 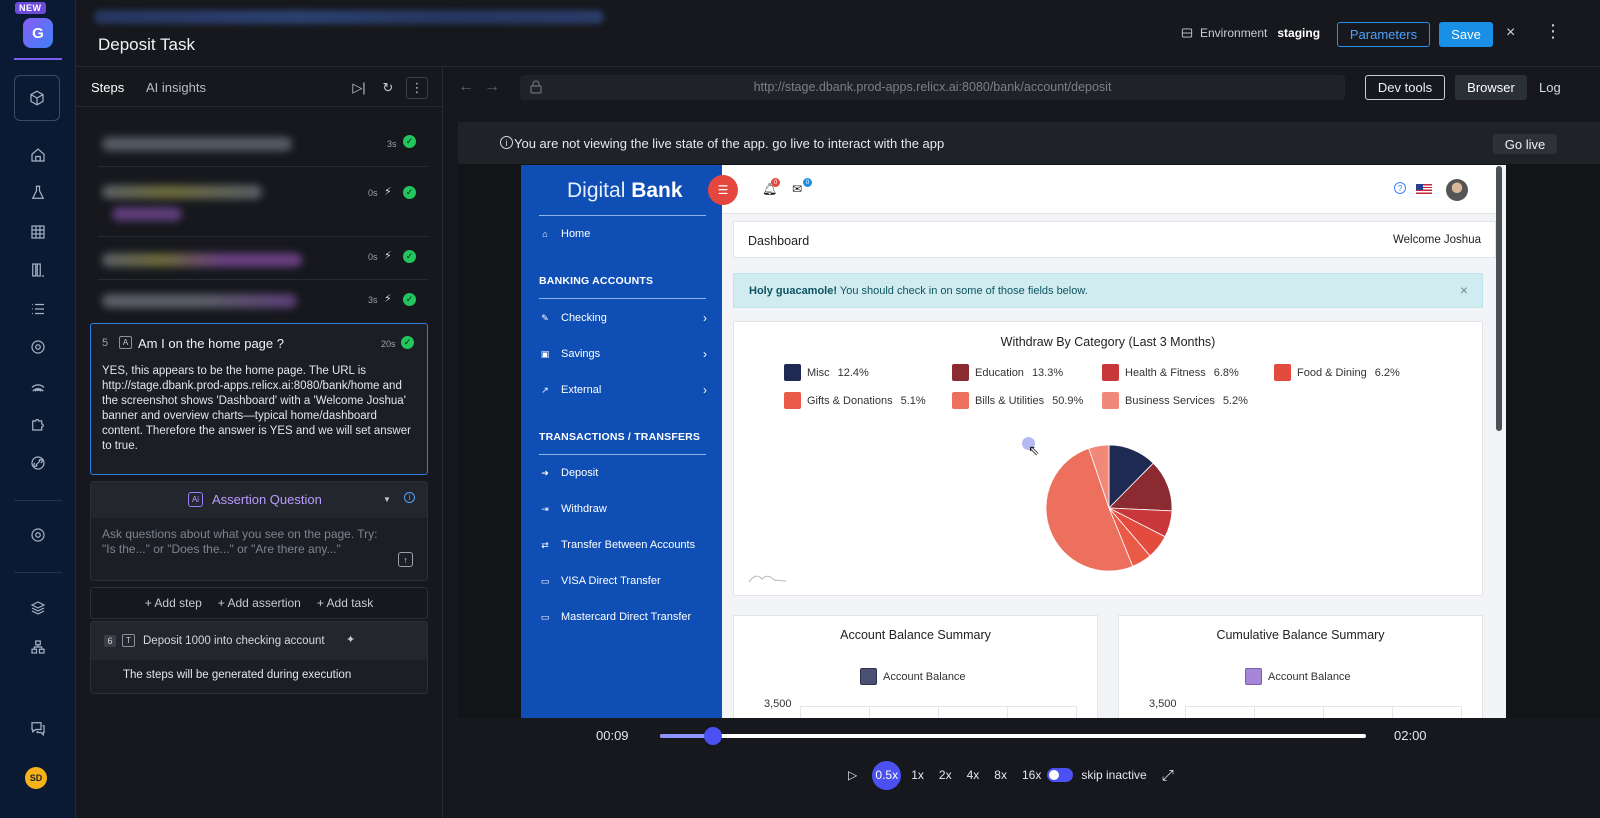 What do you see at coordinates (1491, 87) in the screenshot?
I see `tab-browser: Browser` at bounding box center [1491, 87].